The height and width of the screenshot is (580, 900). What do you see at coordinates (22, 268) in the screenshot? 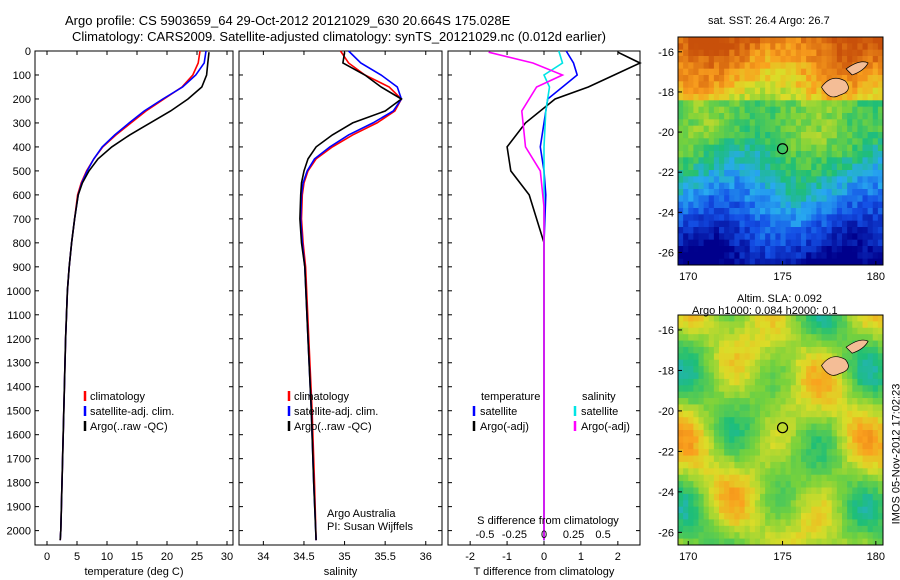
I see `y-tick-label: 900` at bounding box center [22, 268].